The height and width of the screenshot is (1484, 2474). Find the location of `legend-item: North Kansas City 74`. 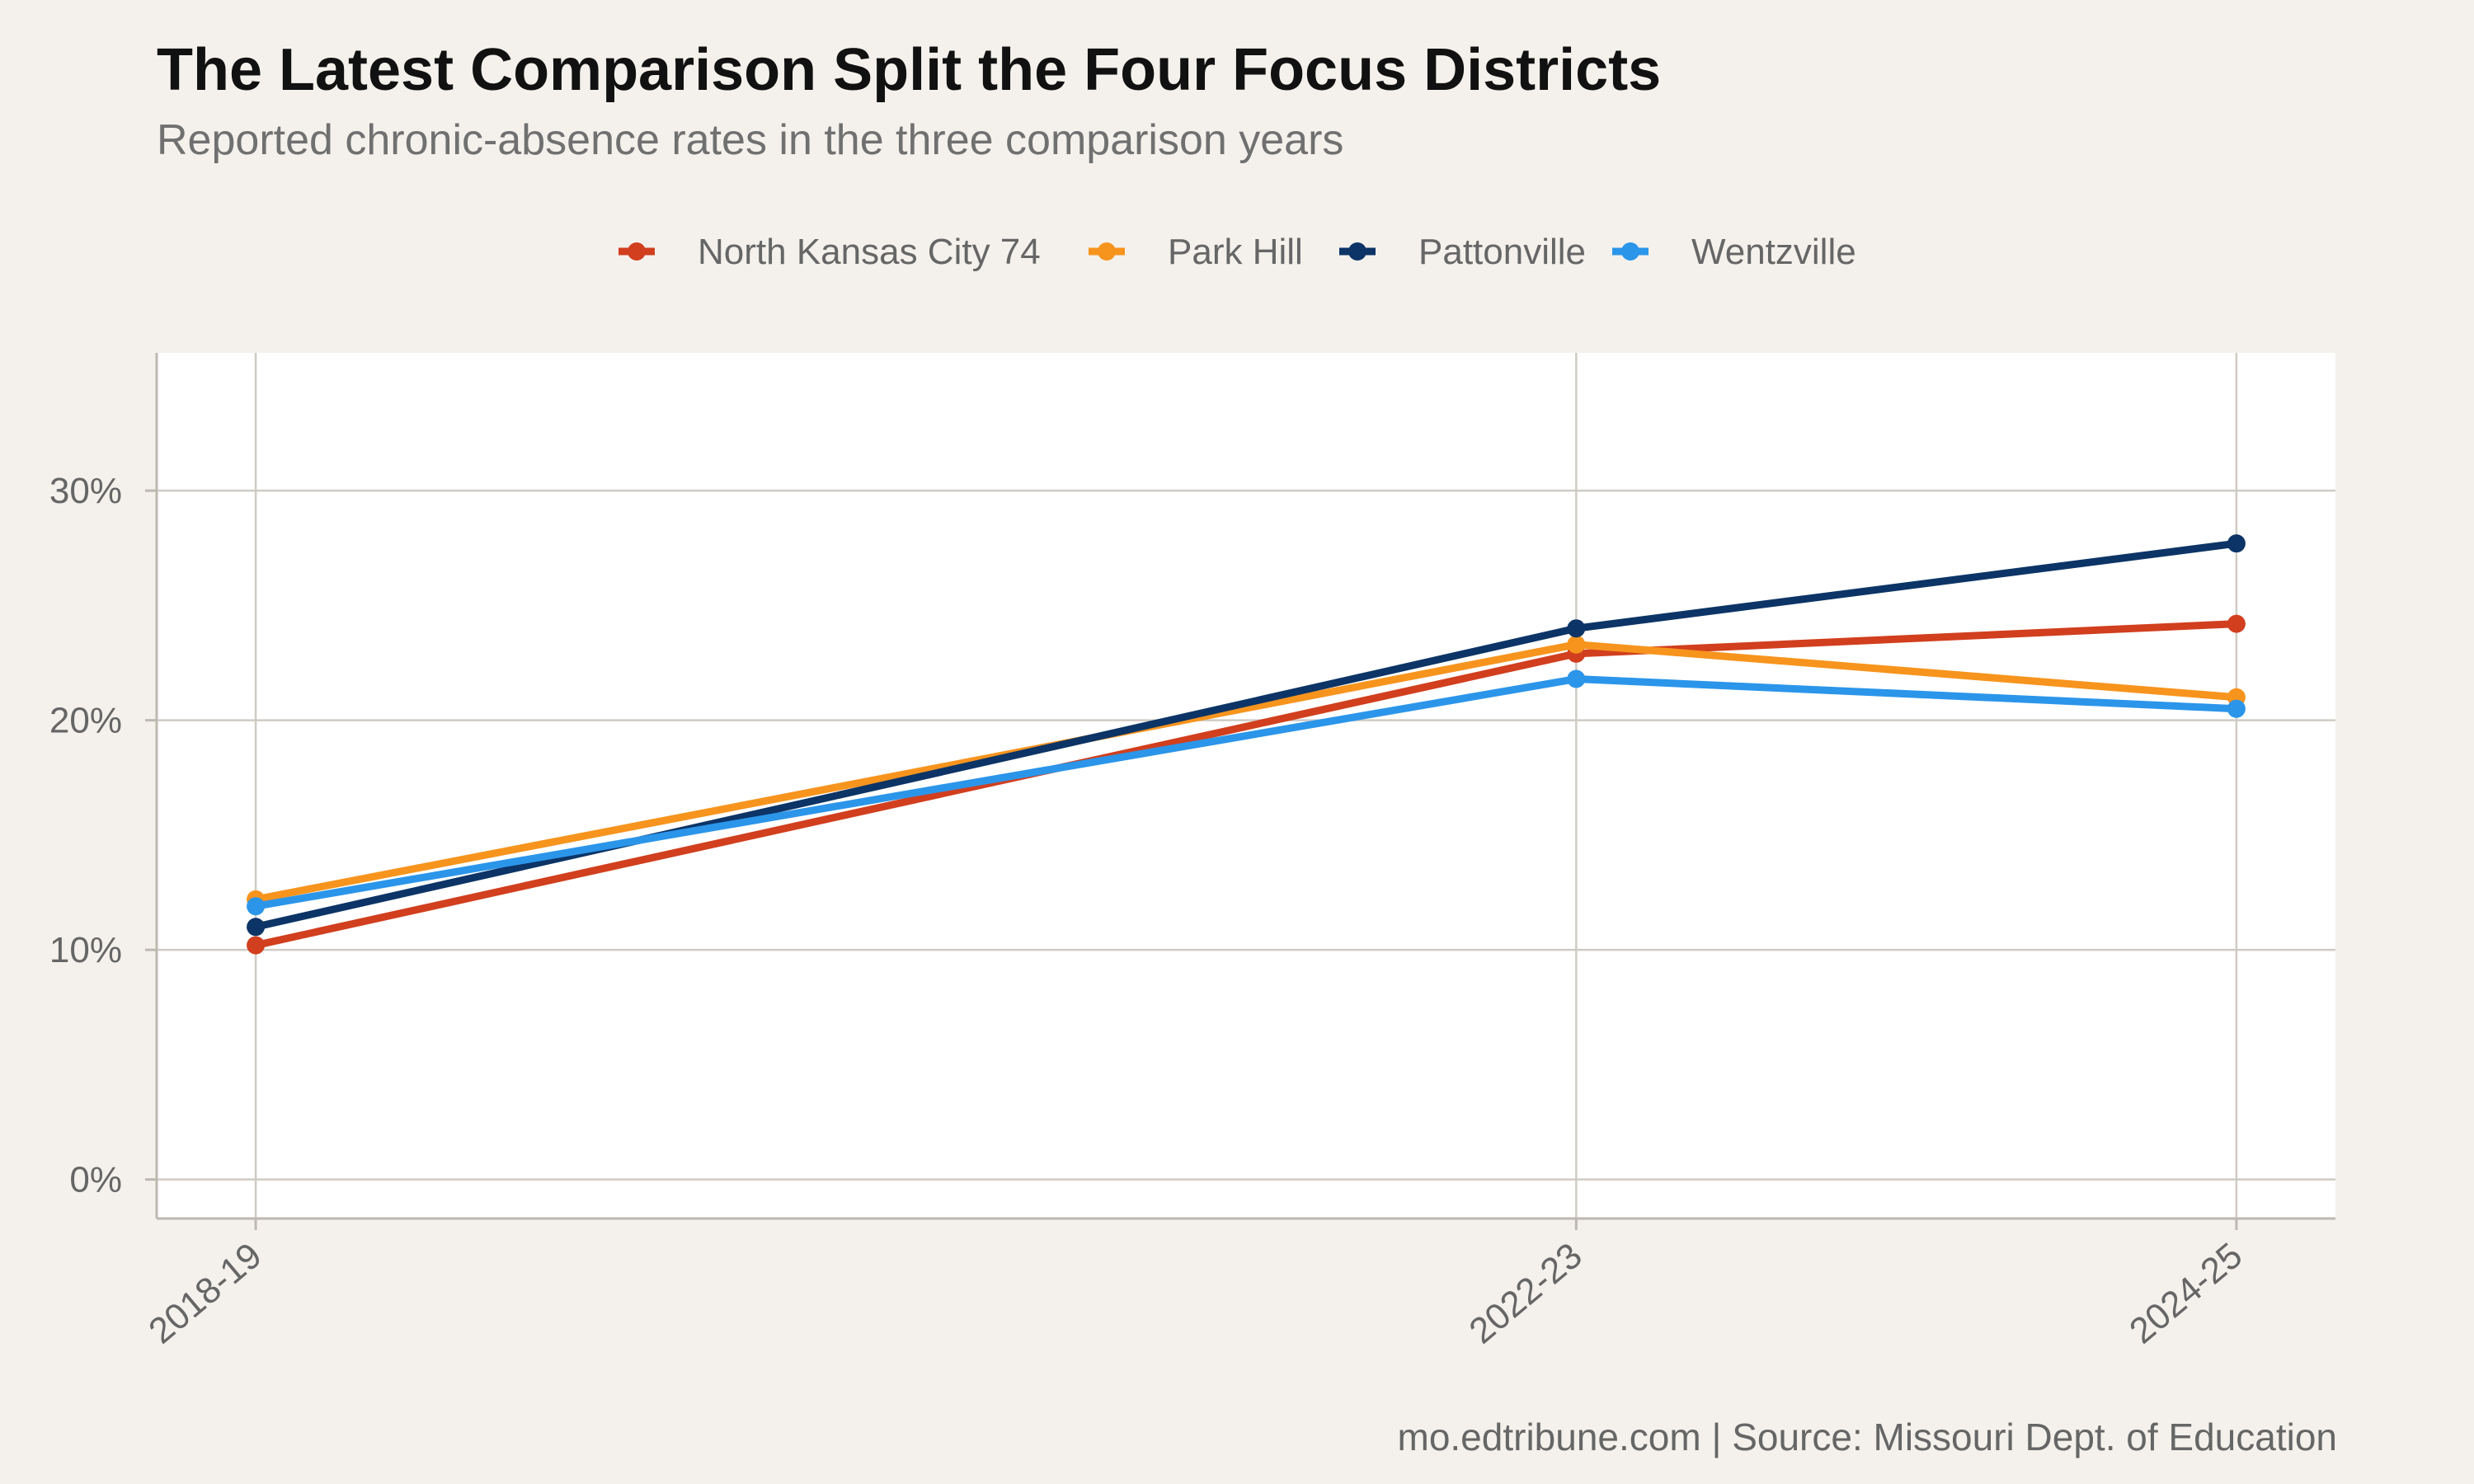

legend-item: North Kansas City 74 is located at coordinates (829, 252).